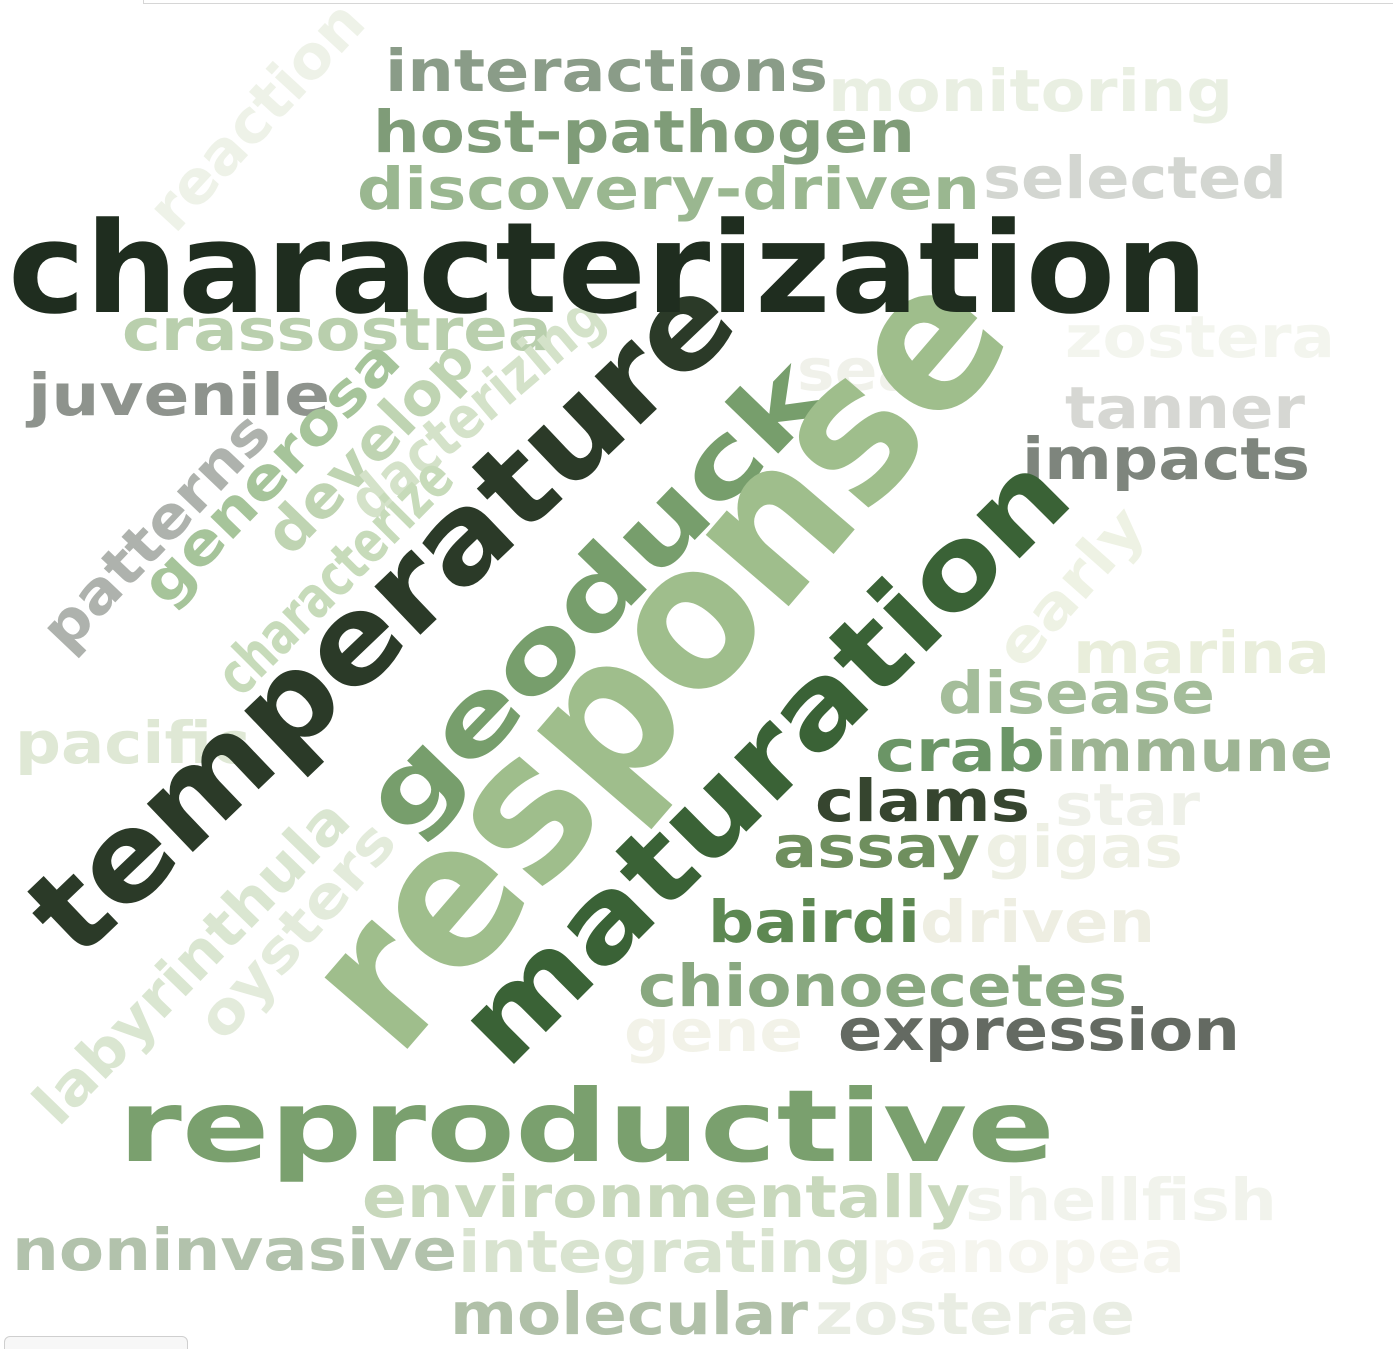  Describe the element at coordinates (1127, 804) in the screenshot. I see `word-star: star` at that location.